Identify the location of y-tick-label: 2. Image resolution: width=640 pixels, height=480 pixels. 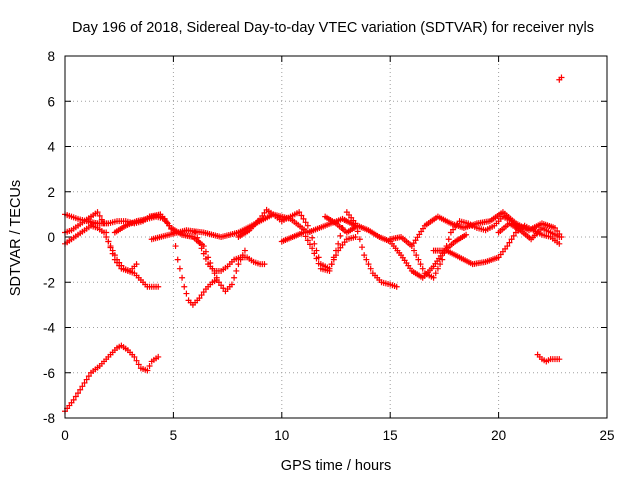
(51, 192).